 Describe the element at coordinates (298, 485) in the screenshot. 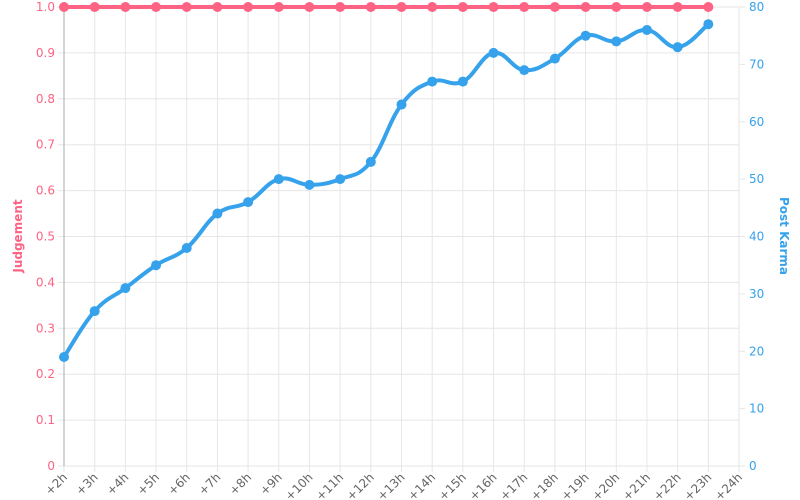

I see `x-tick-label: +10h` at that location.